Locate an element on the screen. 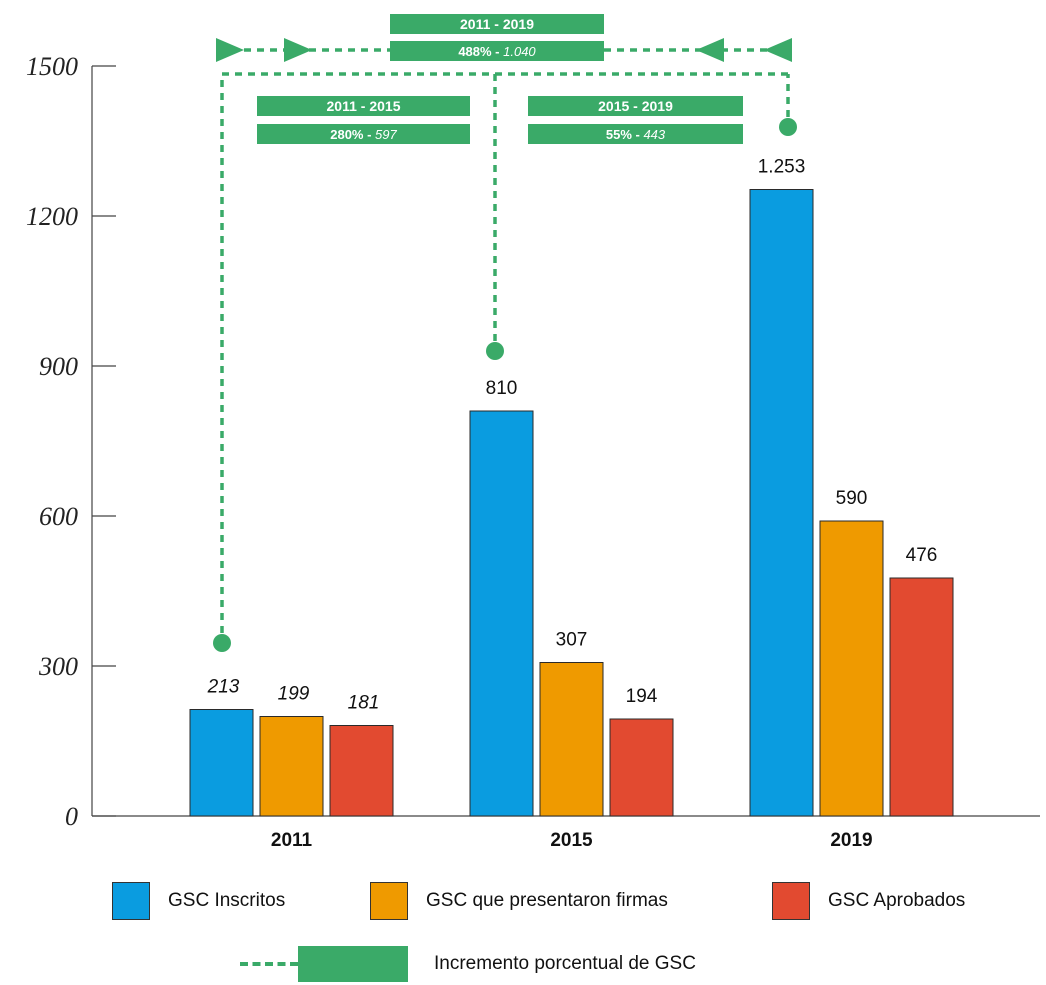 This screenshot has height=985, width=1046. y-tick-label: 0 is located at coordinates (71, 816).